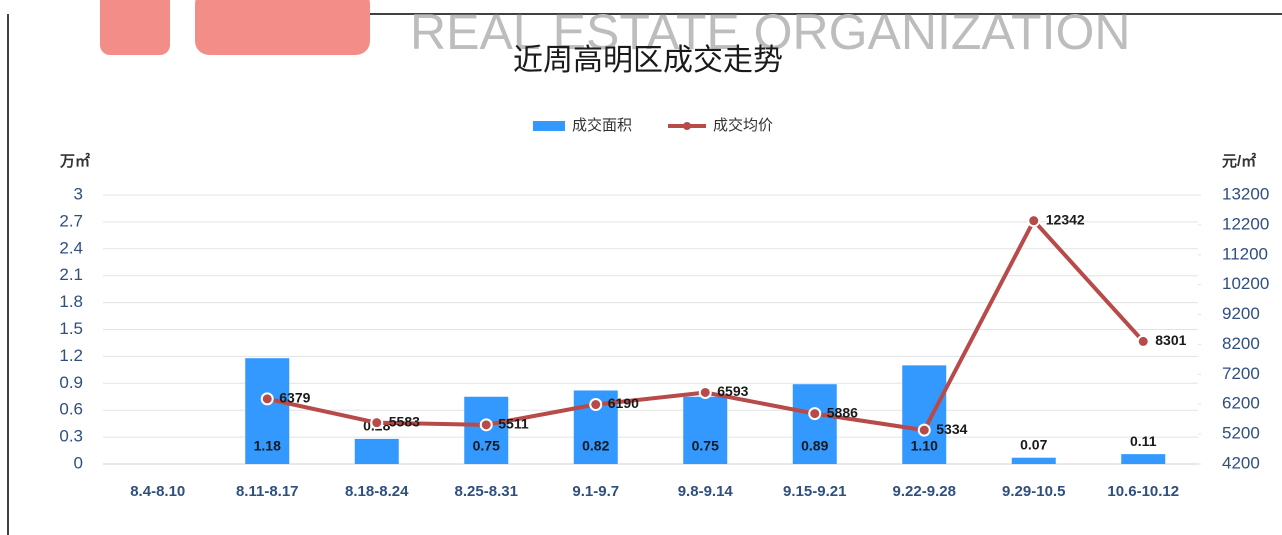 Image resolution: width=1282 pixels, height=535 pixels. I want to click on bar-value-label: 1.10, so click(924, 446).